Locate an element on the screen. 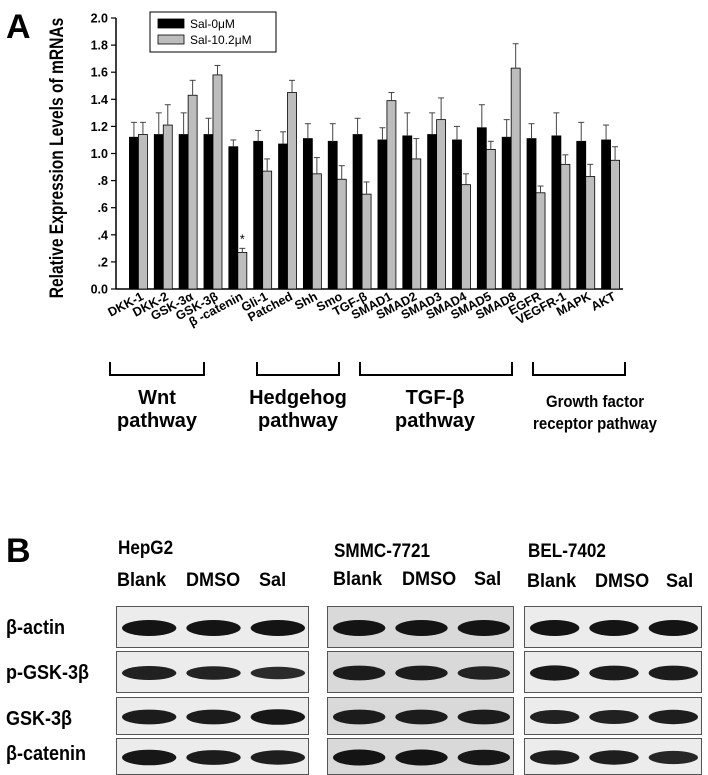 Image resolution: width=708 pixels, height=775 pixels. smmc-lane-blank: Blank is located at coordinates (358, 579).